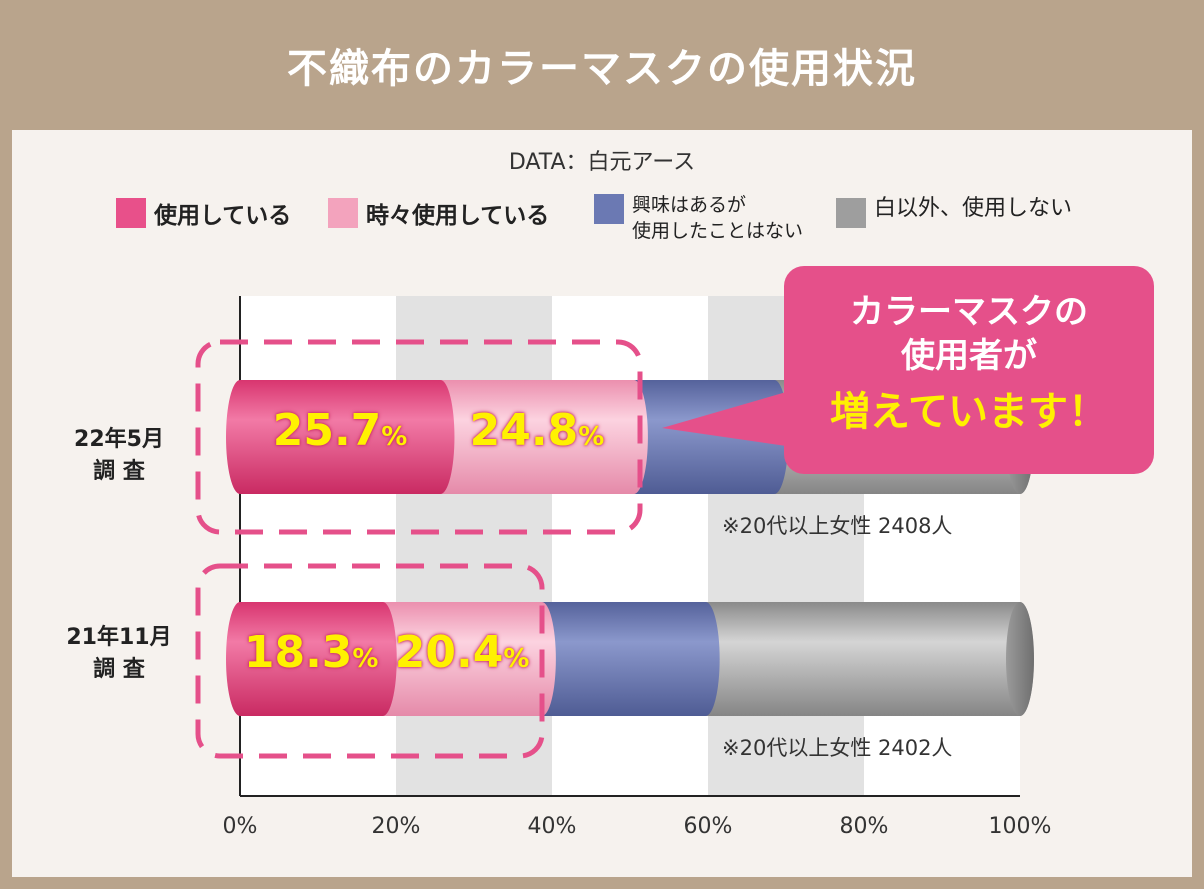  Describe the element at coordinates (327, 430) in the screenshot. I see `data-label-value: 25.7` at that location.